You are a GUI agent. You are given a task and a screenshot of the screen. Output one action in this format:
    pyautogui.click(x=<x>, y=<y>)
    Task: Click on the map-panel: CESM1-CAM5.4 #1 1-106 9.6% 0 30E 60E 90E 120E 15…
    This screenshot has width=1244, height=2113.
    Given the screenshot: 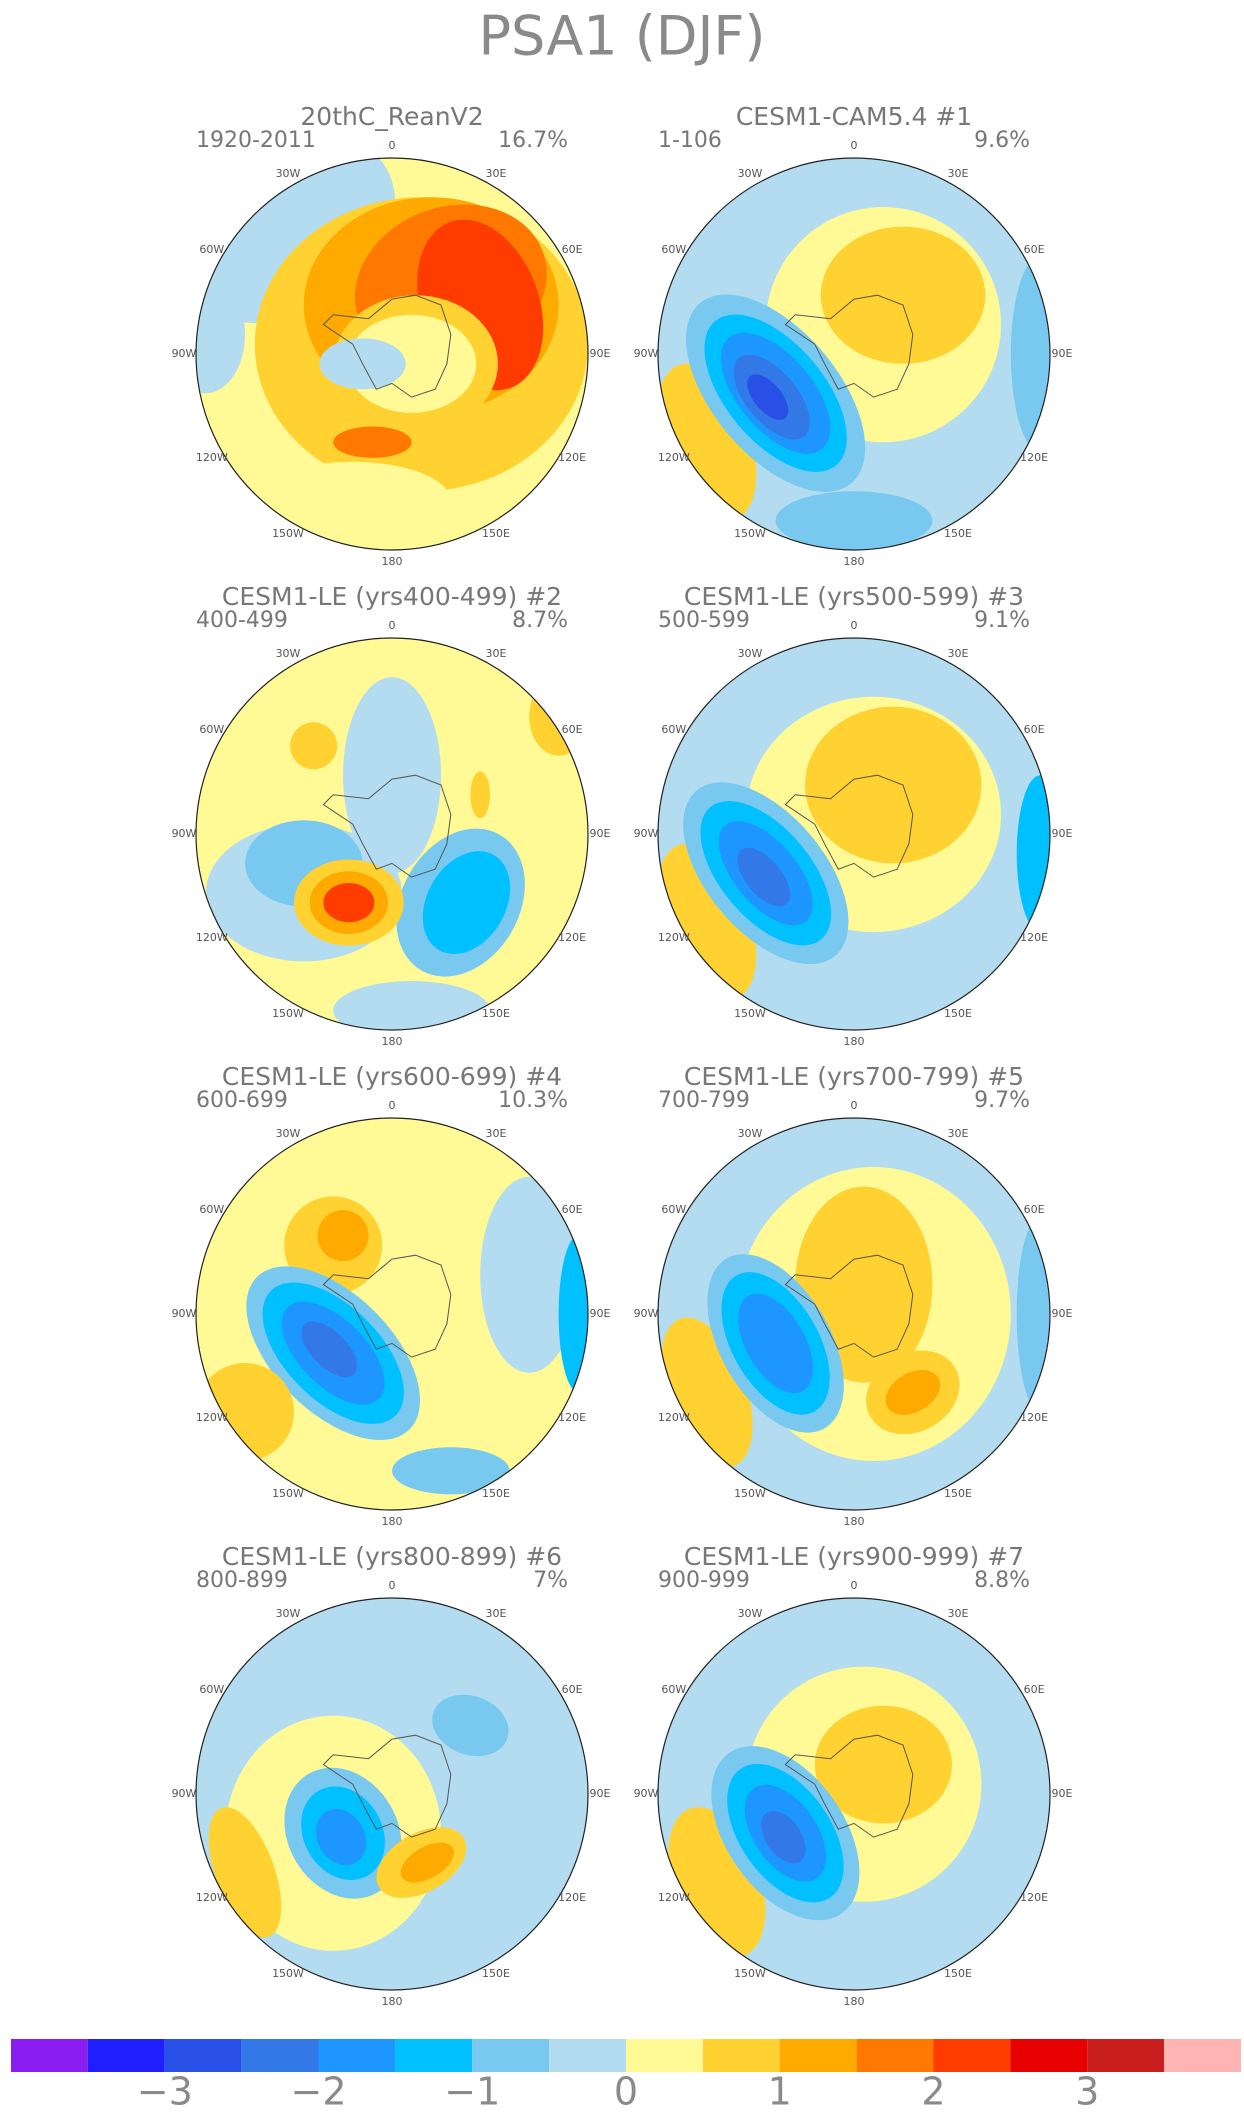 What is the action you would take?
    pyautogui.click(x=853, y=335)
    